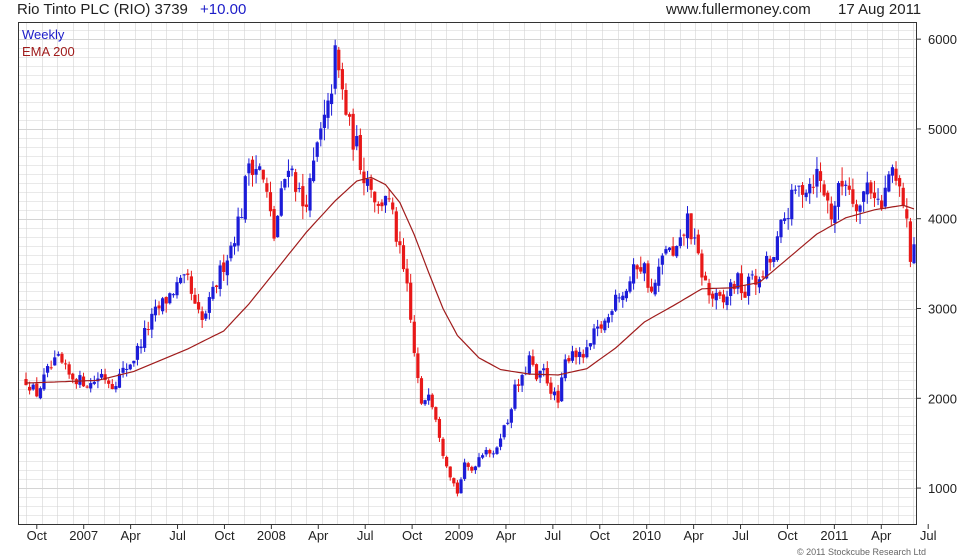 The image size is (980, 560). I want to click on y-axis: 1000 2000 3000 4000 5000 6000, so click(936, 264).